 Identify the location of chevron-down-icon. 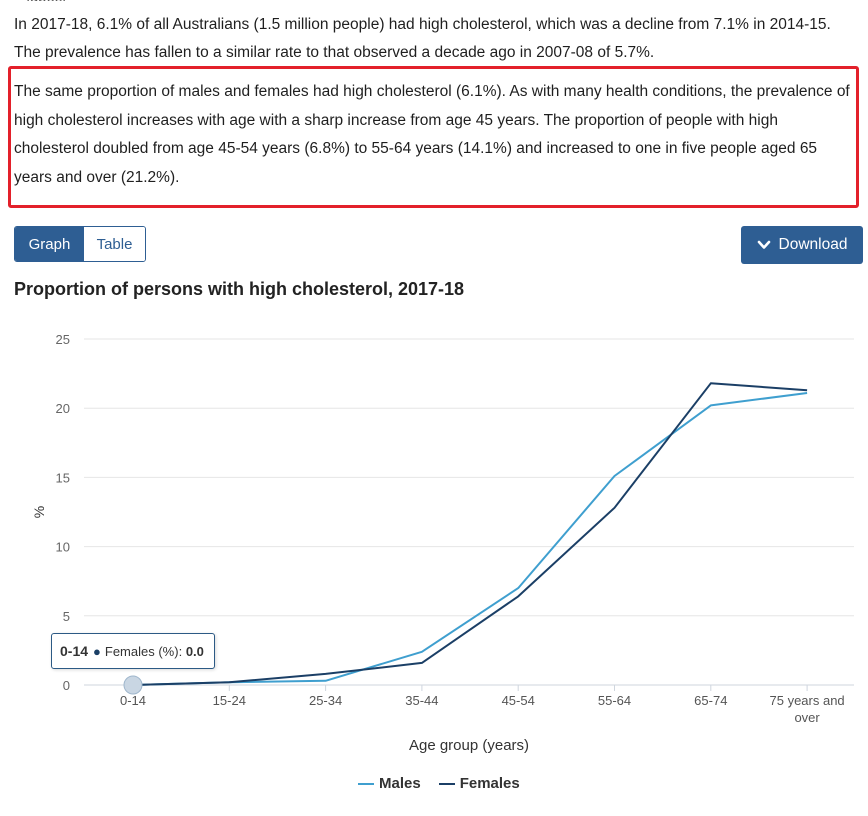
(763, 244).